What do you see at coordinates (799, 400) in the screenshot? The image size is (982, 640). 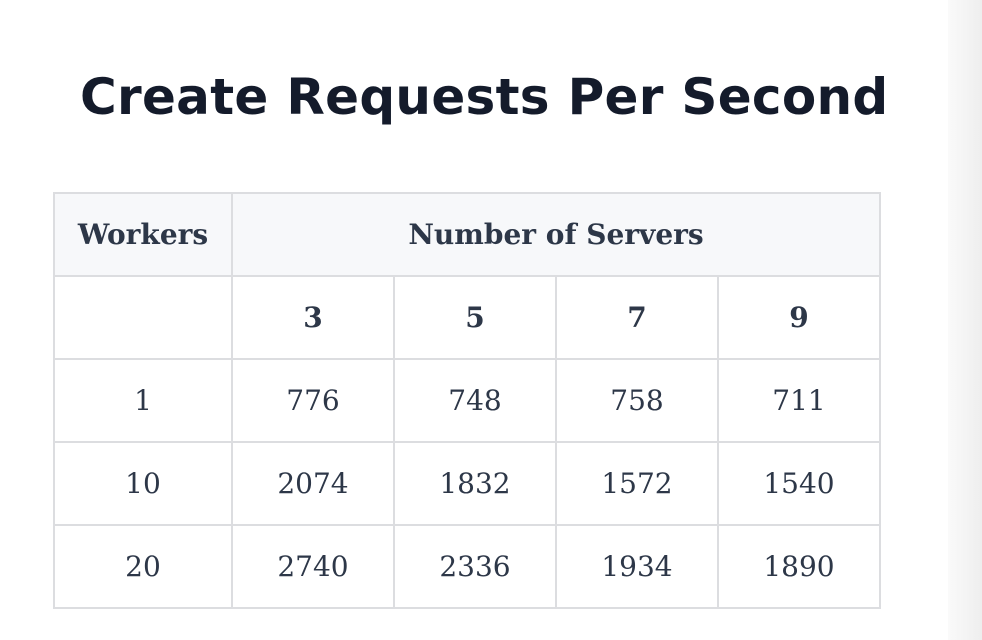 I see `value-cell: 711` at bounding box center [799, 400].